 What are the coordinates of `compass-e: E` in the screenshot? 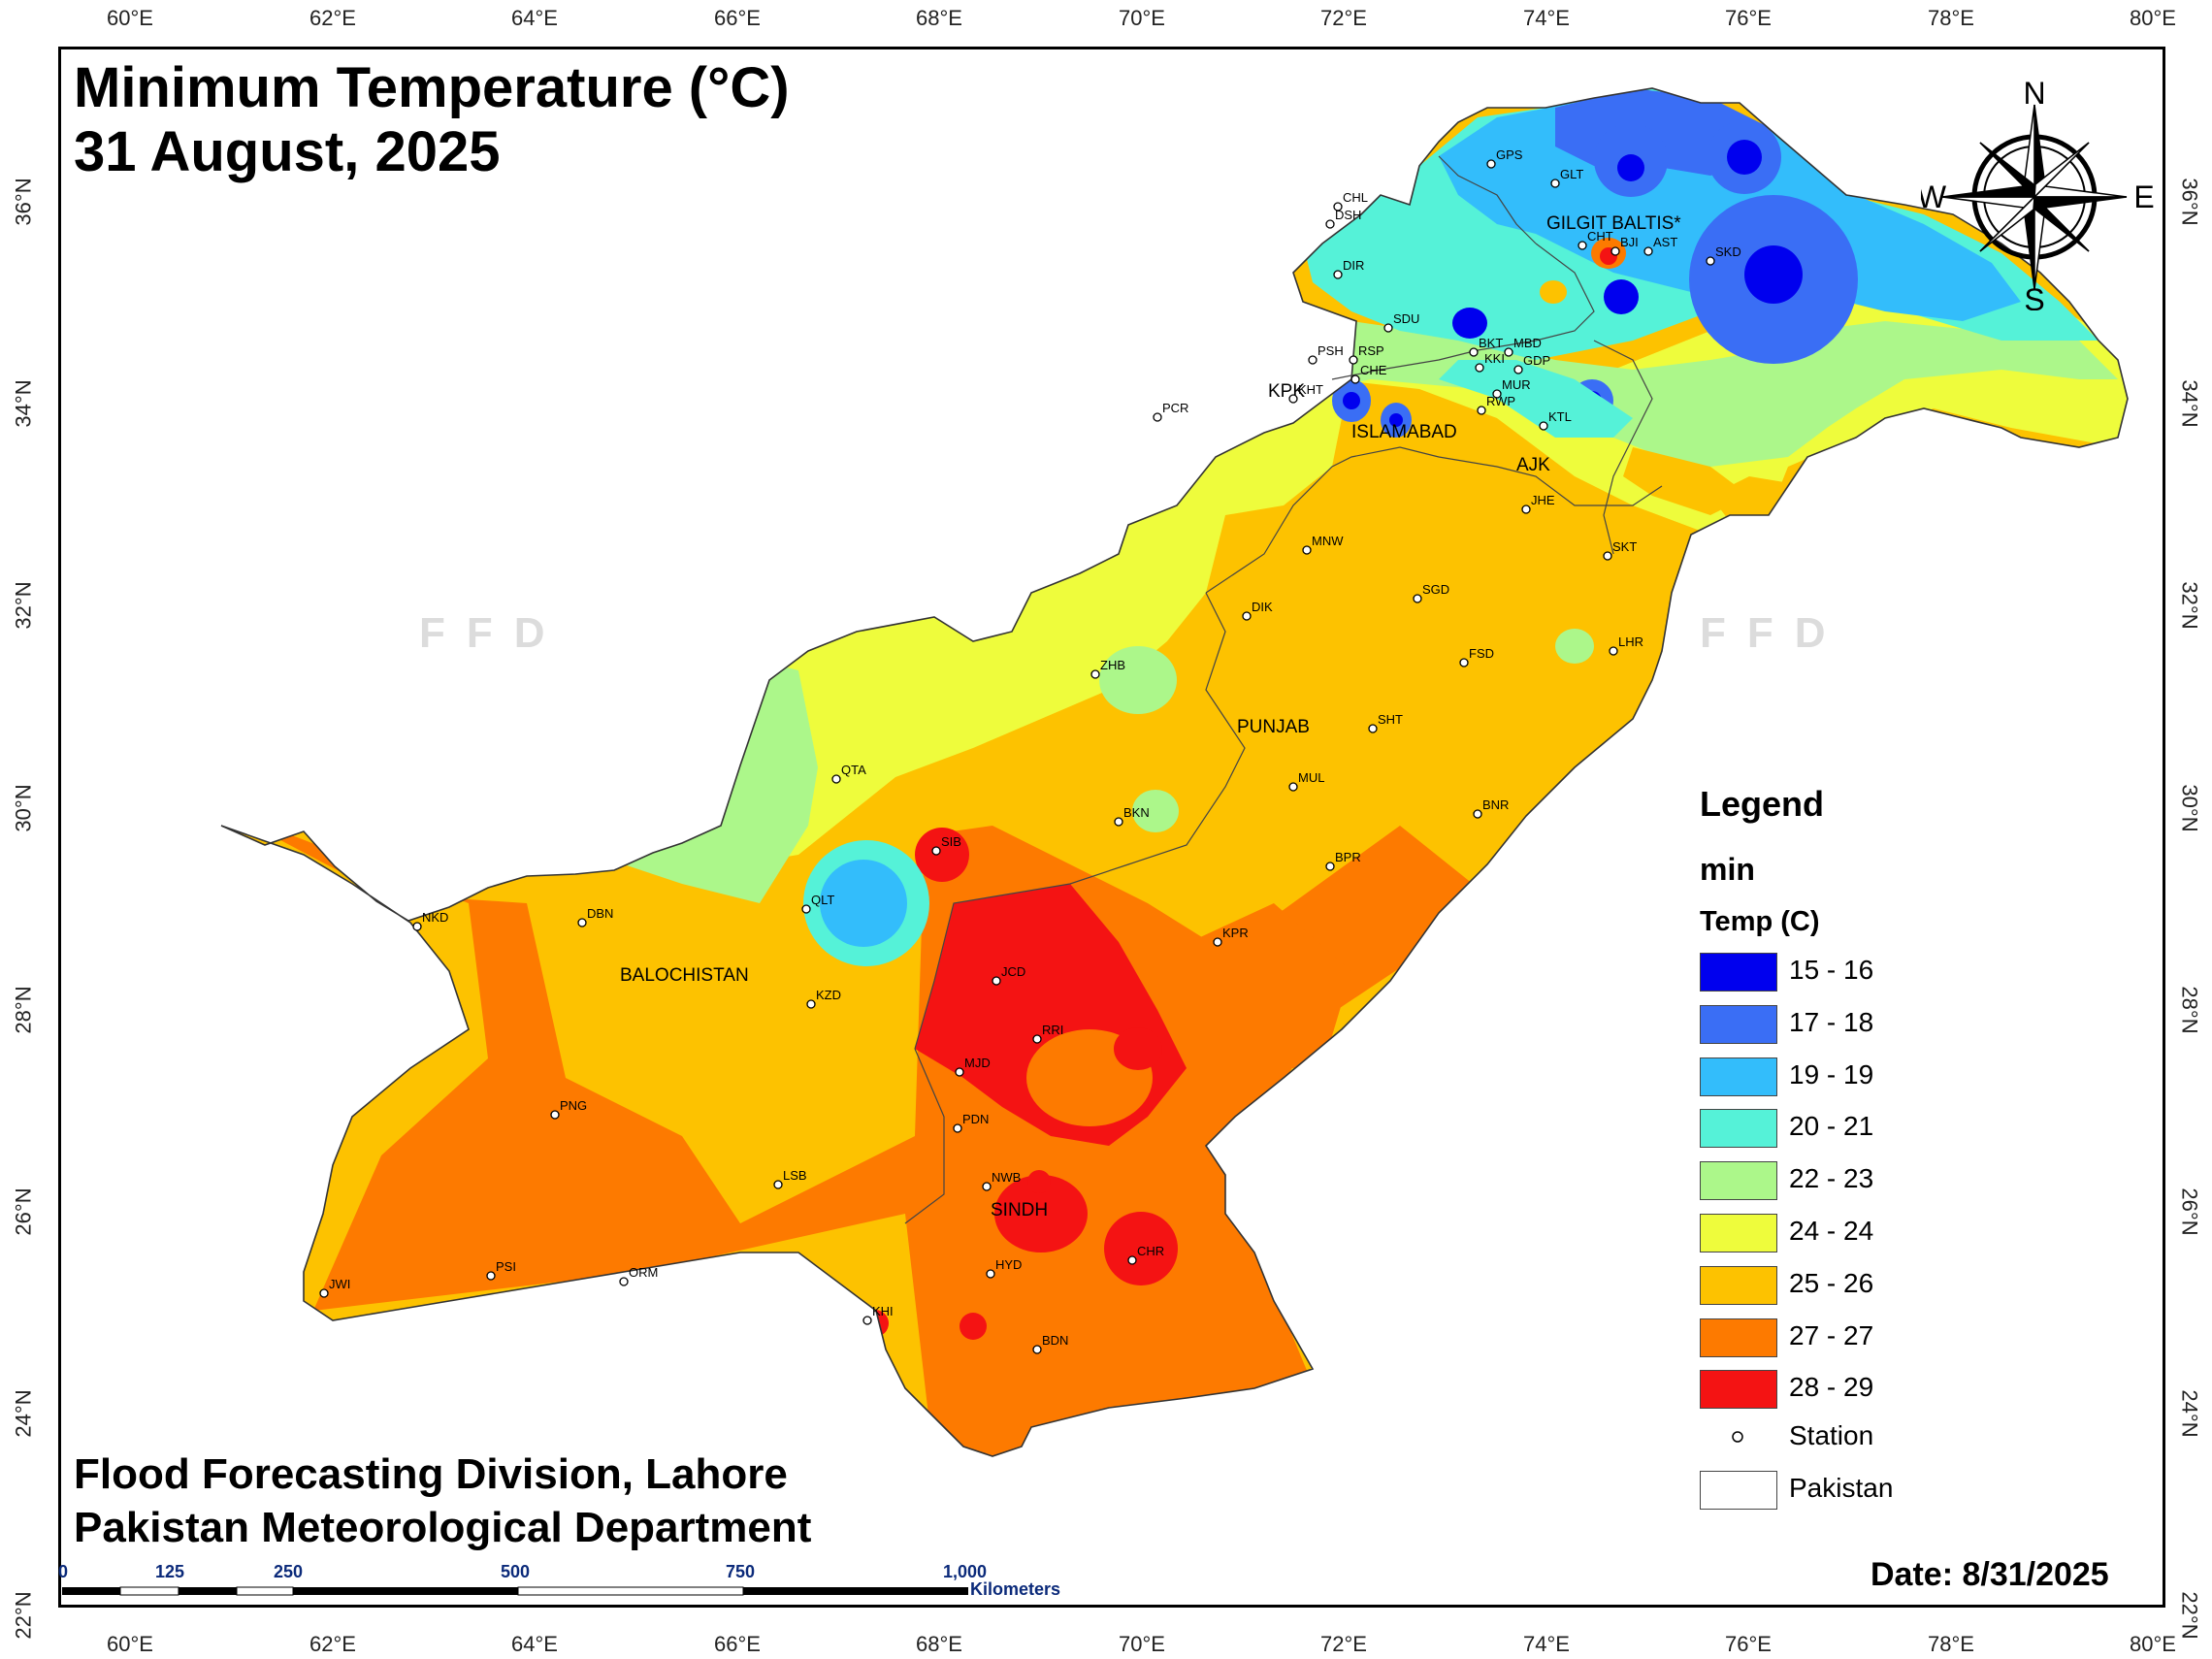 It's located at (2143, 197).